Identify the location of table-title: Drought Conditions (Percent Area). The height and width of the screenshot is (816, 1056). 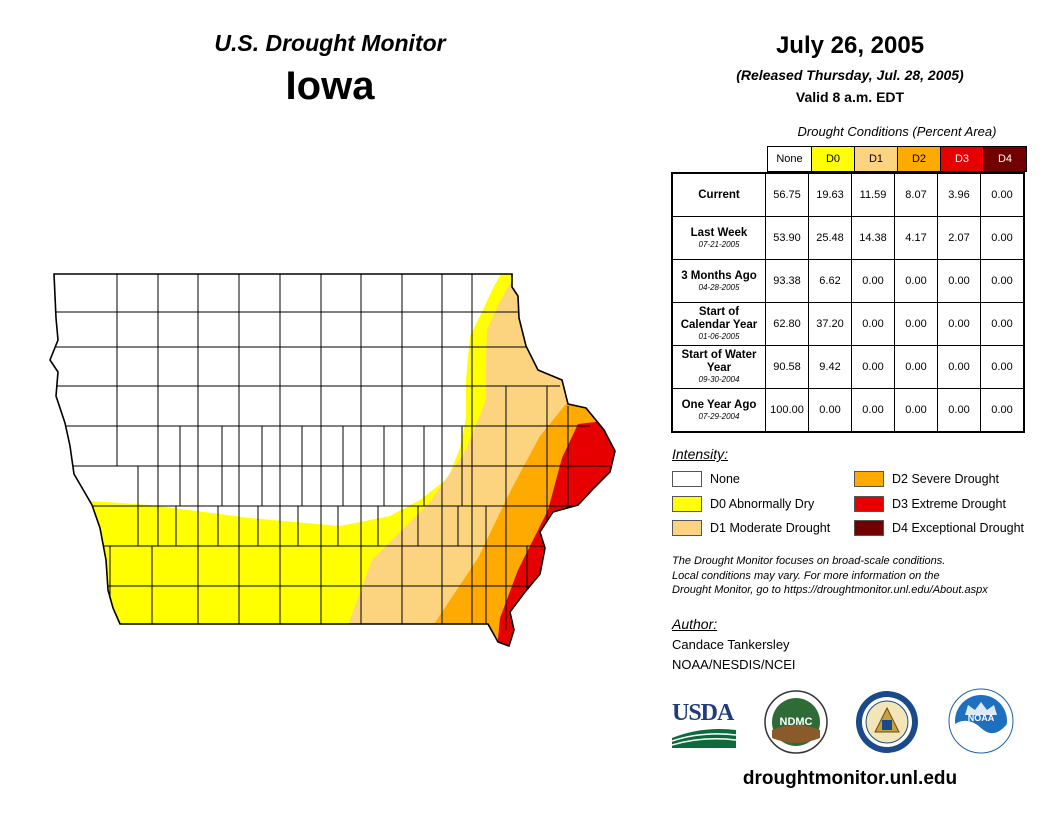
(897, 131).